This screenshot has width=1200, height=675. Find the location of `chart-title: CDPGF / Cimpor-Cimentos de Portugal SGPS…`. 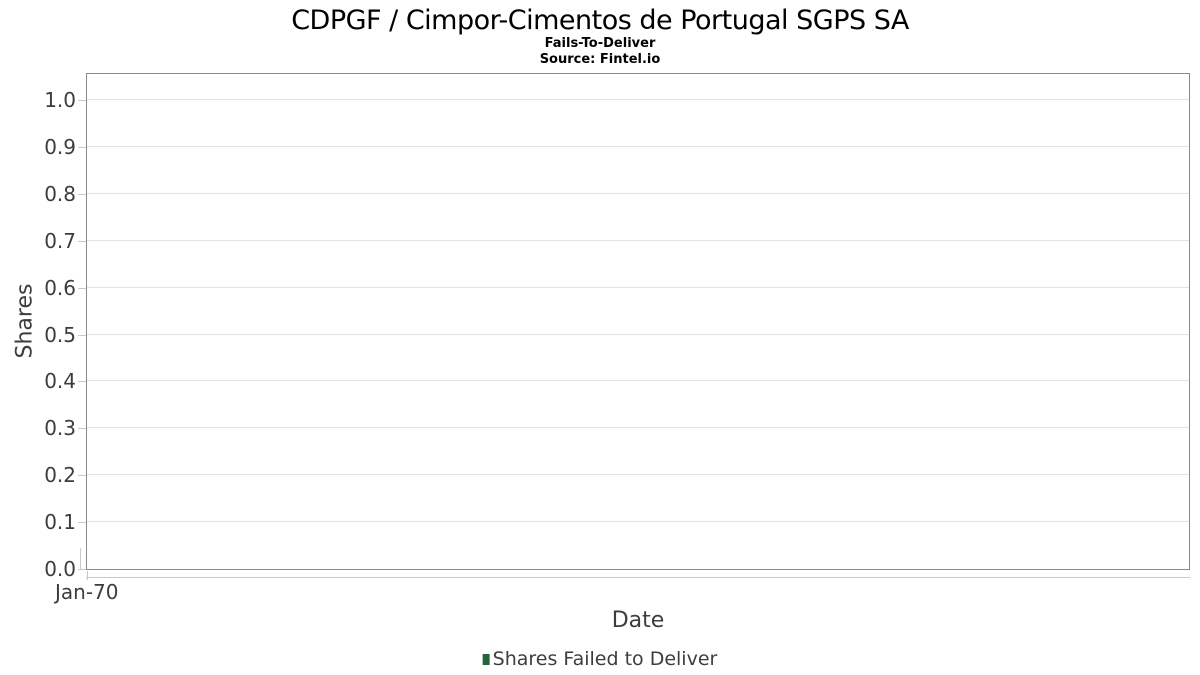

chart-title: CDPGF / Cimpor-Cimentos de Portugal SGPS… is located at coordinates (600, 20).